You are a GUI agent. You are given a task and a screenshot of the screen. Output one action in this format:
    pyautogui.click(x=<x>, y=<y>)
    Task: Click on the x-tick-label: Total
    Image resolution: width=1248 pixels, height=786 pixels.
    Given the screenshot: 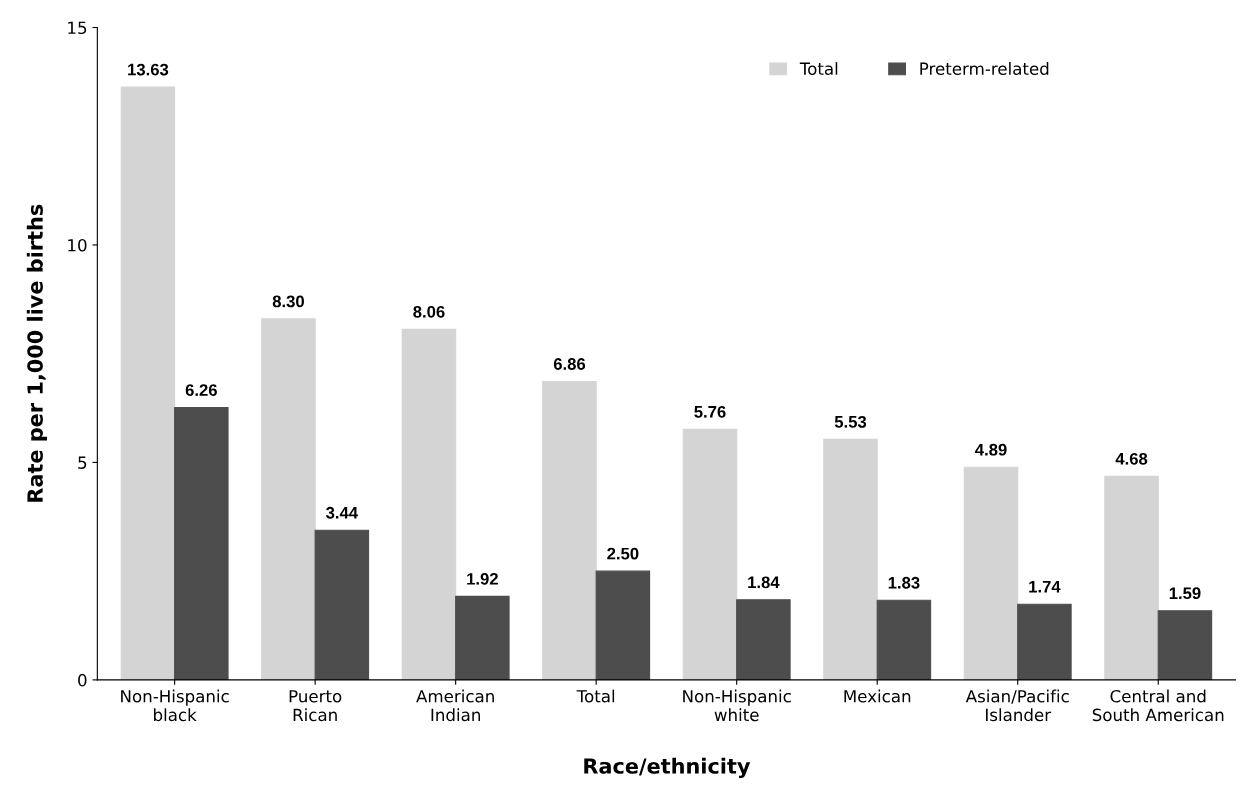 What is the action you would take?
    pyautogui.click(x=595, y=696)
    